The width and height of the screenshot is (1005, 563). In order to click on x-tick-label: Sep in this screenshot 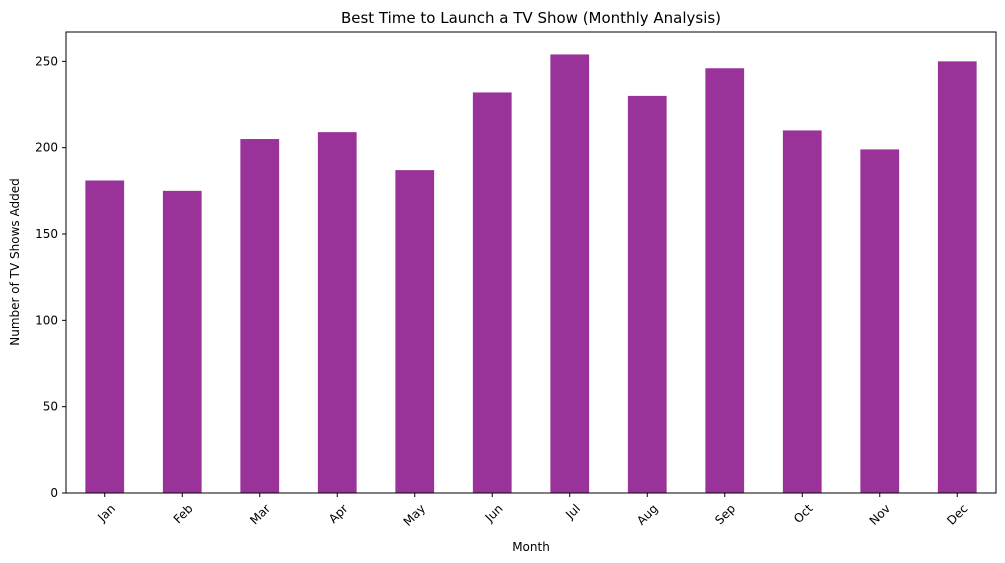, I will do `click(725, 514)`.